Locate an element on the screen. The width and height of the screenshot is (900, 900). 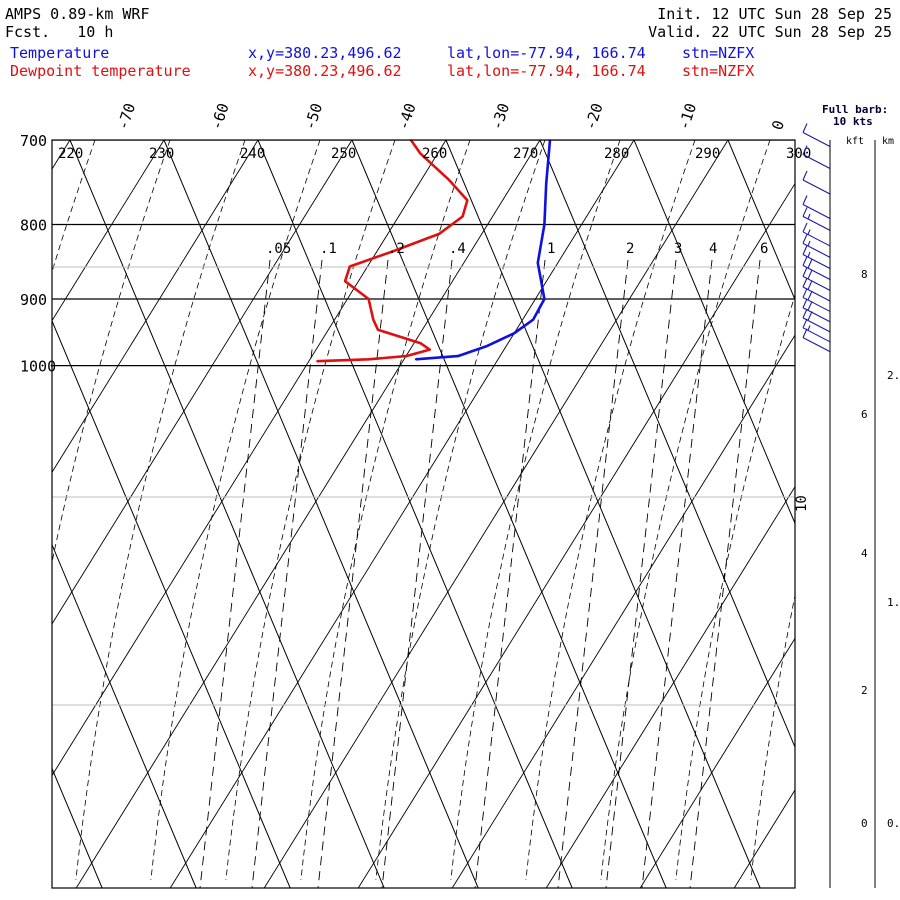
isotherm-label: -50 is located at coordinates (313, 116).